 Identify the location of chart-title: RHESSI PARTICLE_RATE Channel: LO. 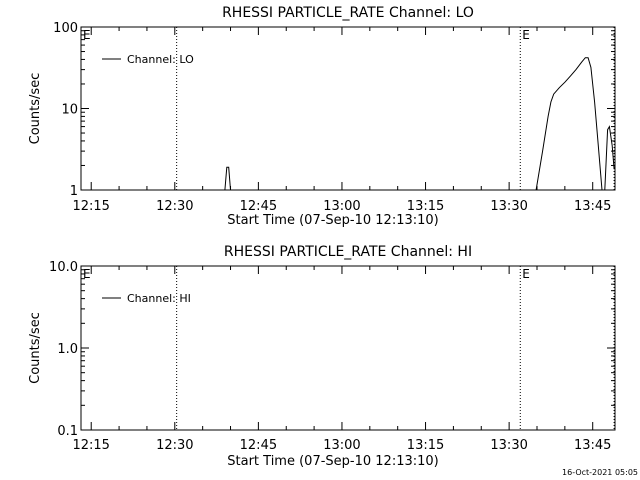
(348, 13).